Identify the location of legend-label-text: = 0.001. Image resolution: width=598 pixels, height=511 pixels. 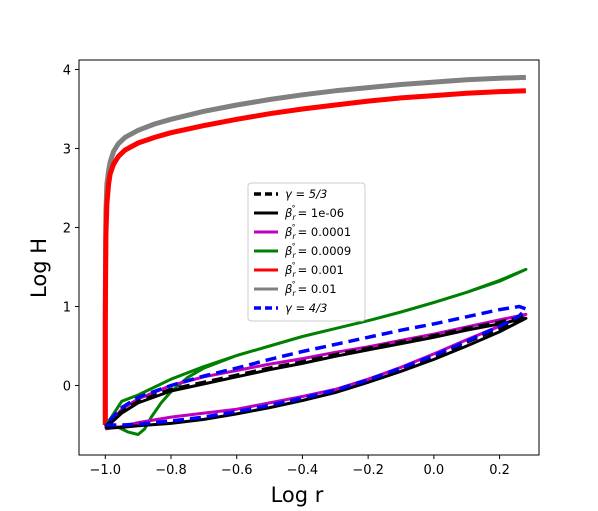
(321, 270).